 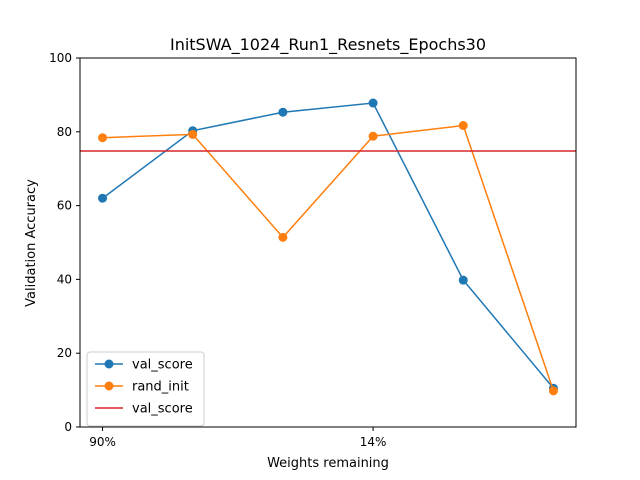 I want to click on y-axis-label: Validation Accuracy, so click(x=31, y=243).